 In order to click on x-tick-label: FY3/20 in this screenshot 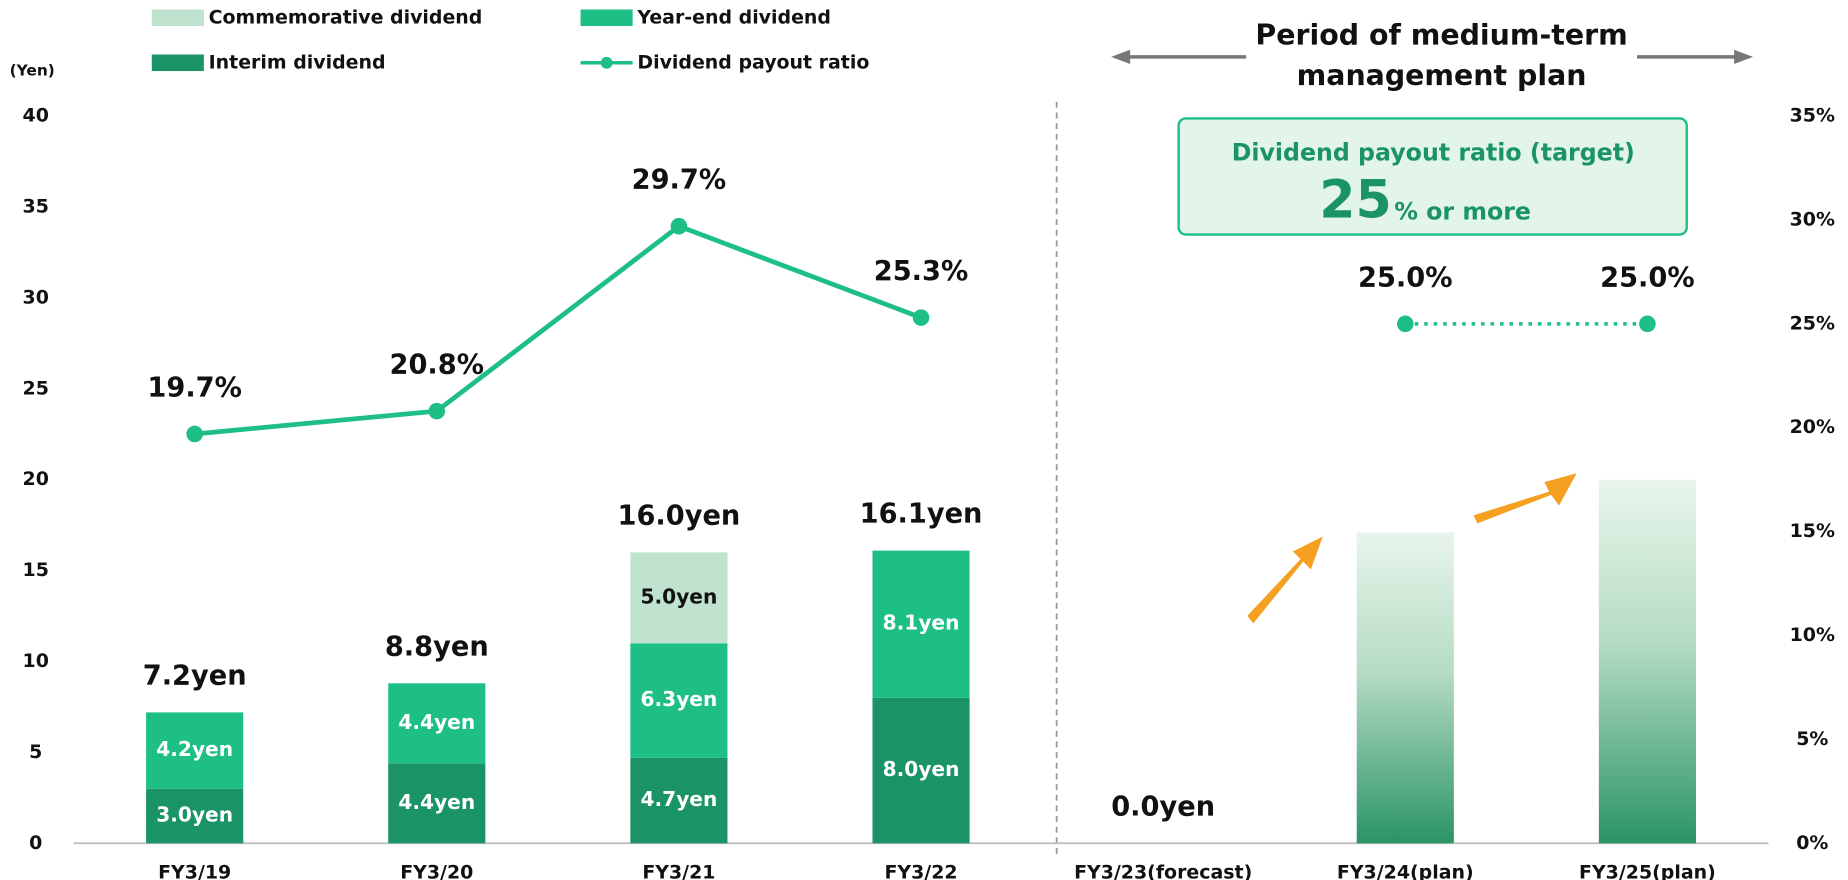, I will do `click(436, 870)`.